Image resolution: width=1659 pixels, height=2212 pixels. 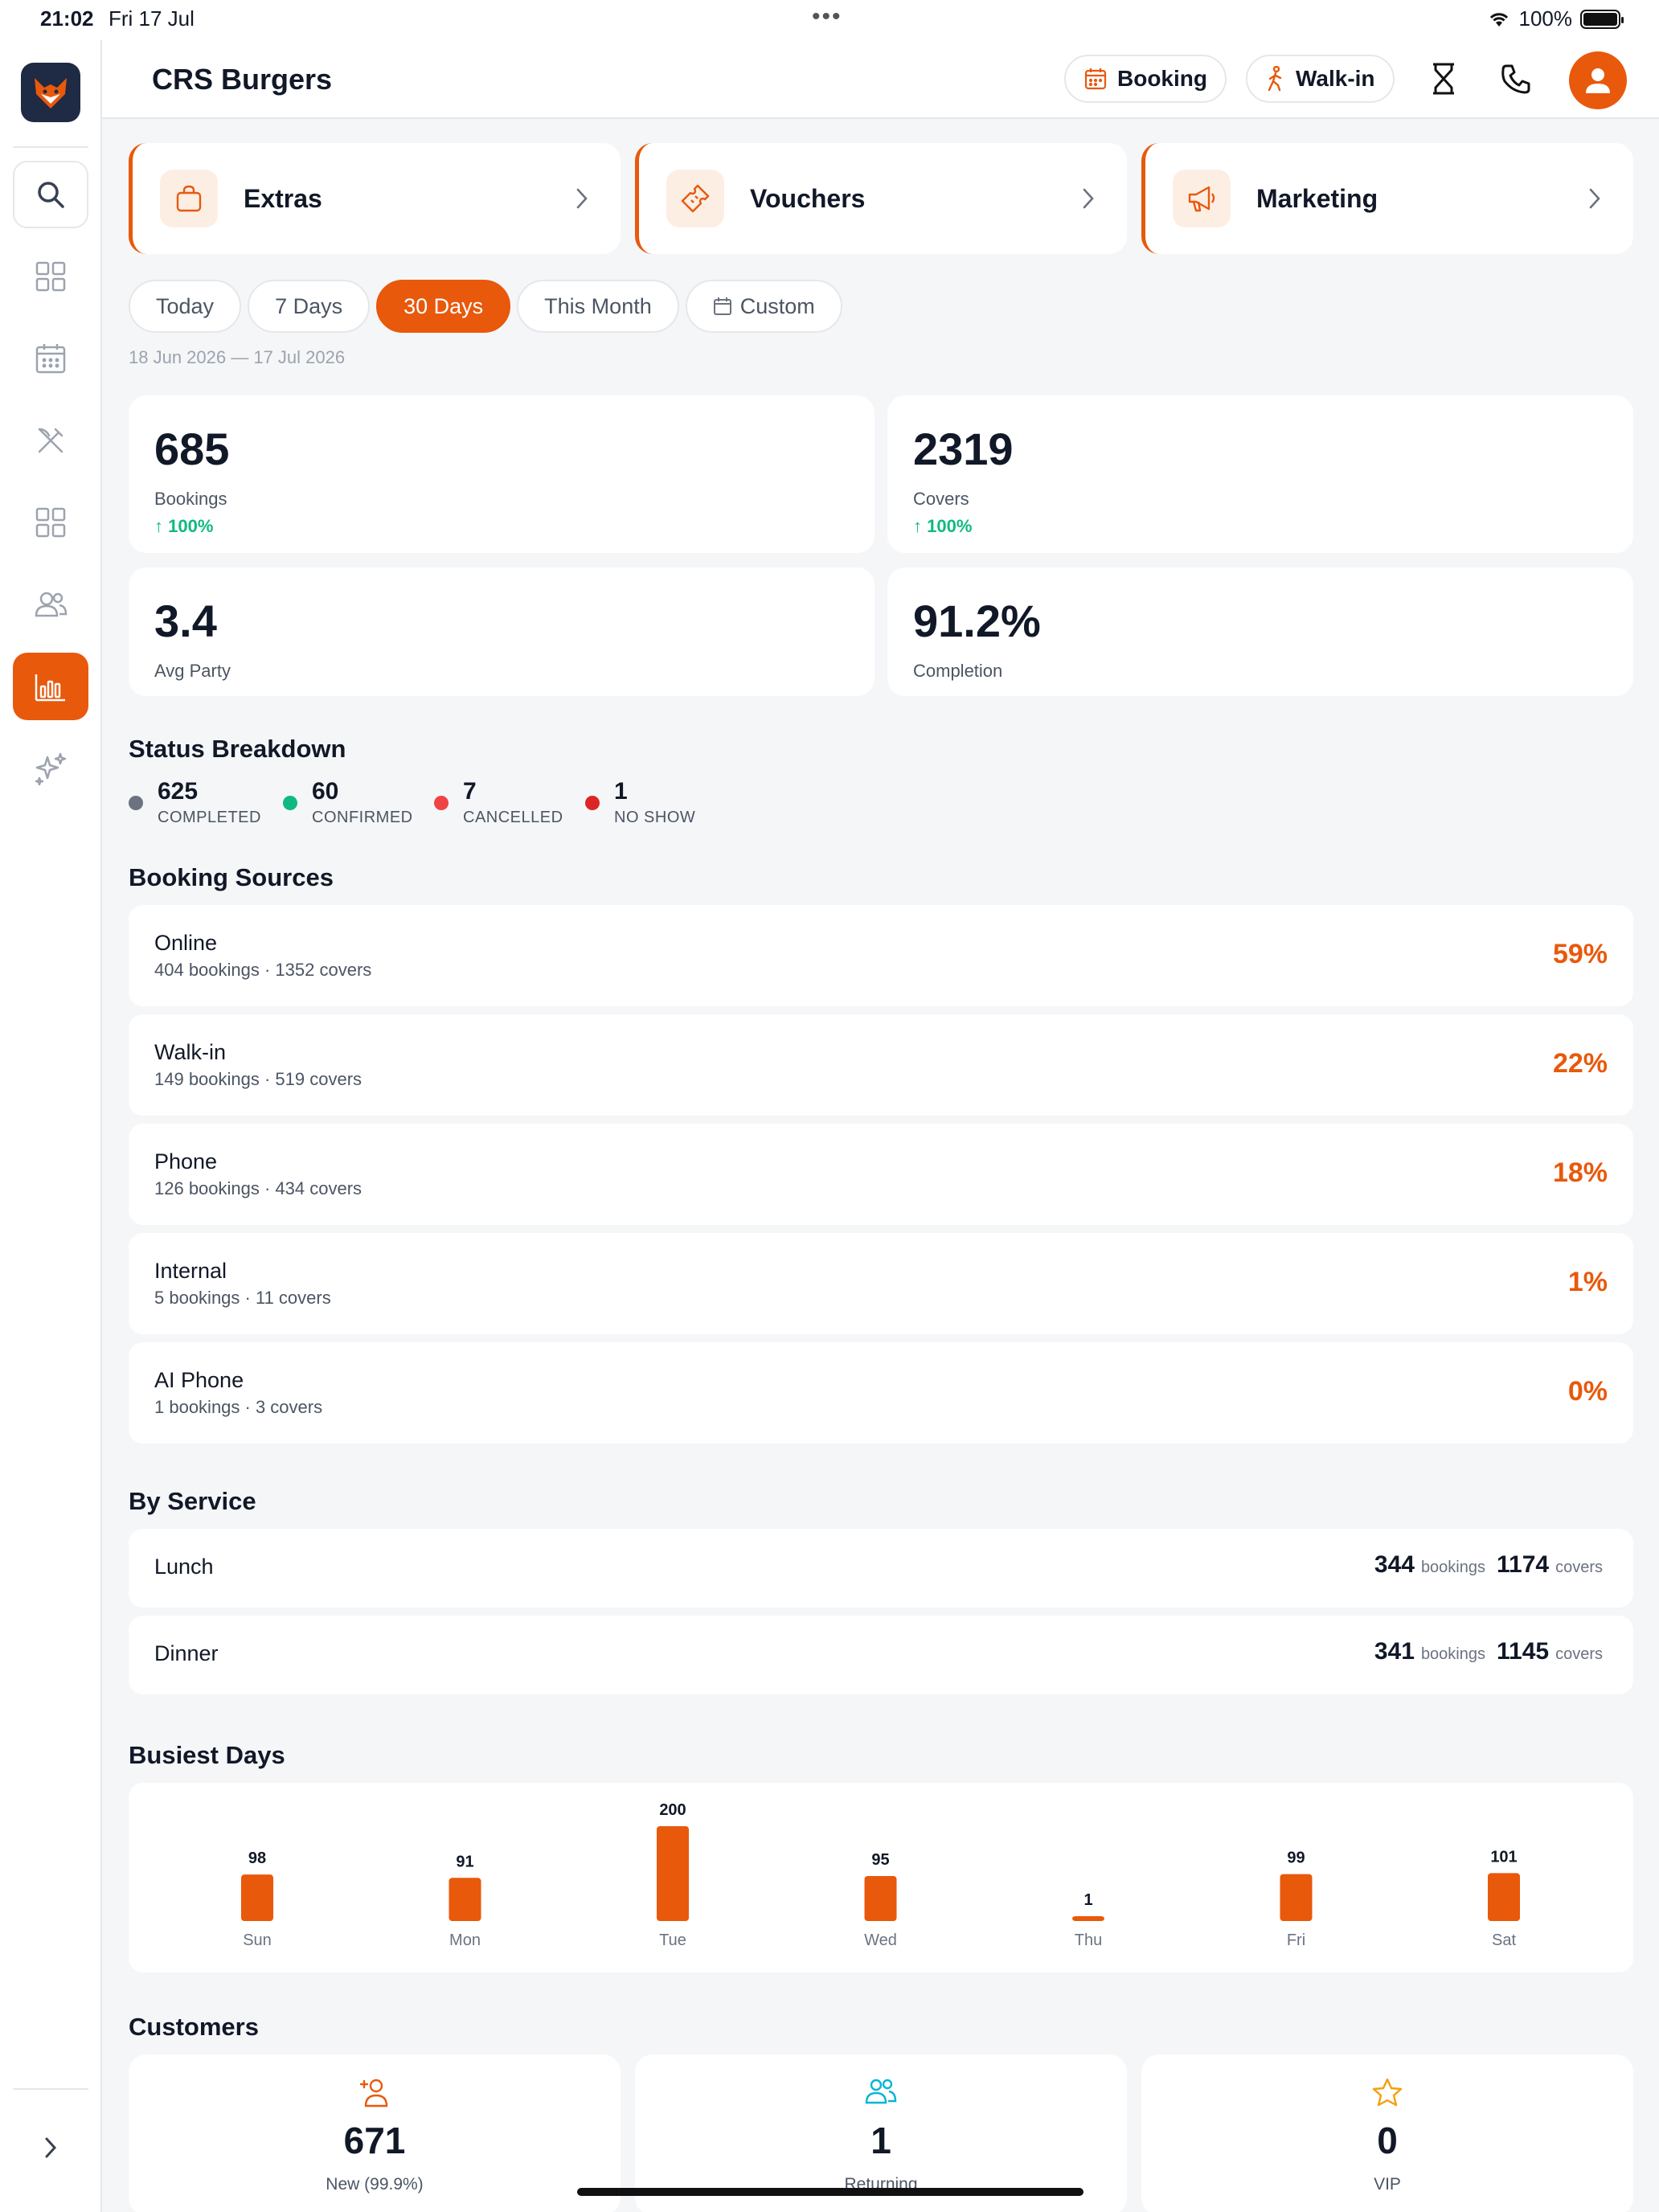 I want to click on customers-title: Customers, so click(x=194, y=2027).